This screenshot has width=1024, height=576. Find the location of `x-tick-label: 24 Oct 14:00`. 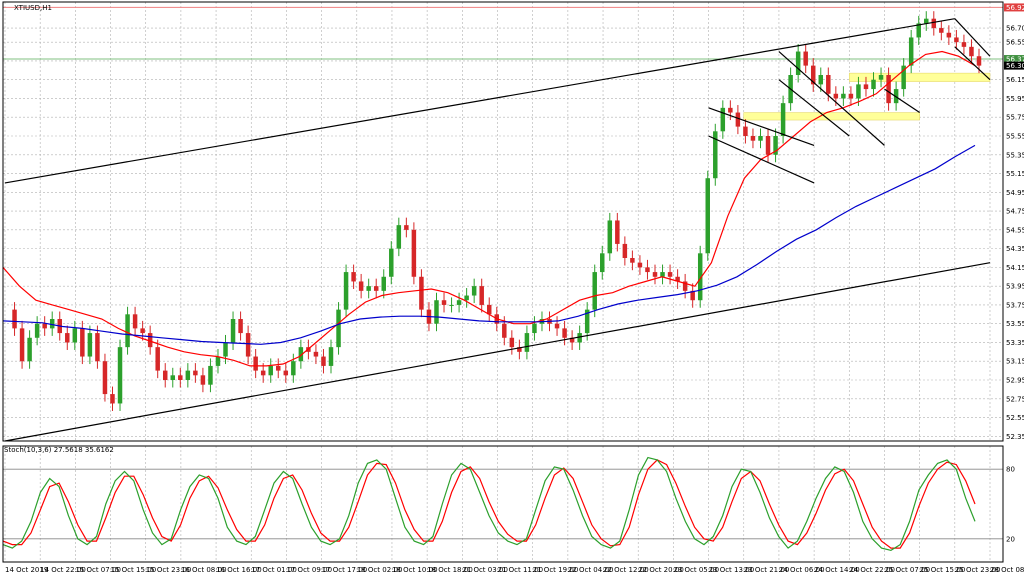

x-tick-label: 24 Oct 14:00 is located at coordinates (837, 570).